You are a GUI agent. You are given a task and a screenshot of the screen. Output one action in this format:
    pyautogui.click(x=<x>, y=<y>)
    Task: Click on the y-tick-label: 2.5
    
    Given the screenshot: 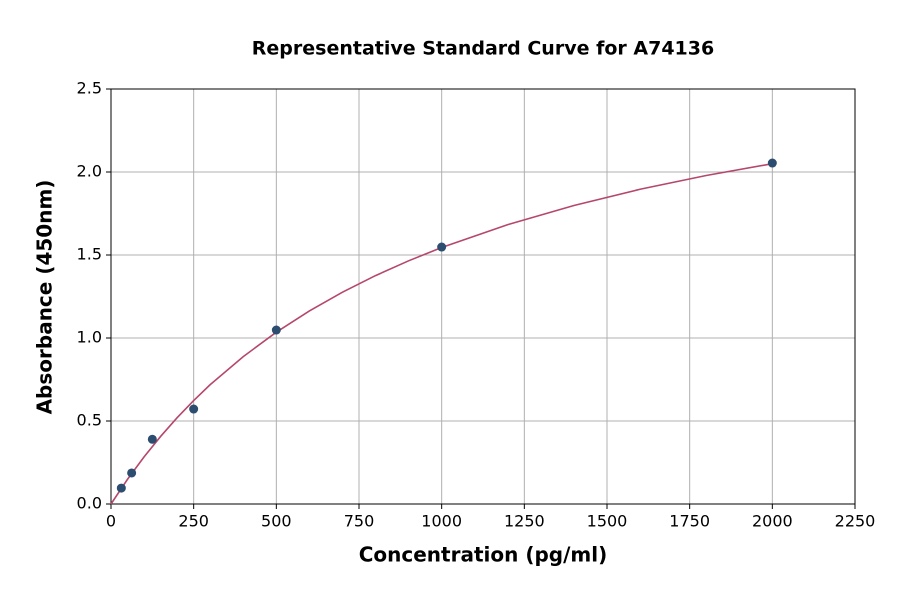 What is the action you would take?
    pyautogui.click(x=89, y=88)
    